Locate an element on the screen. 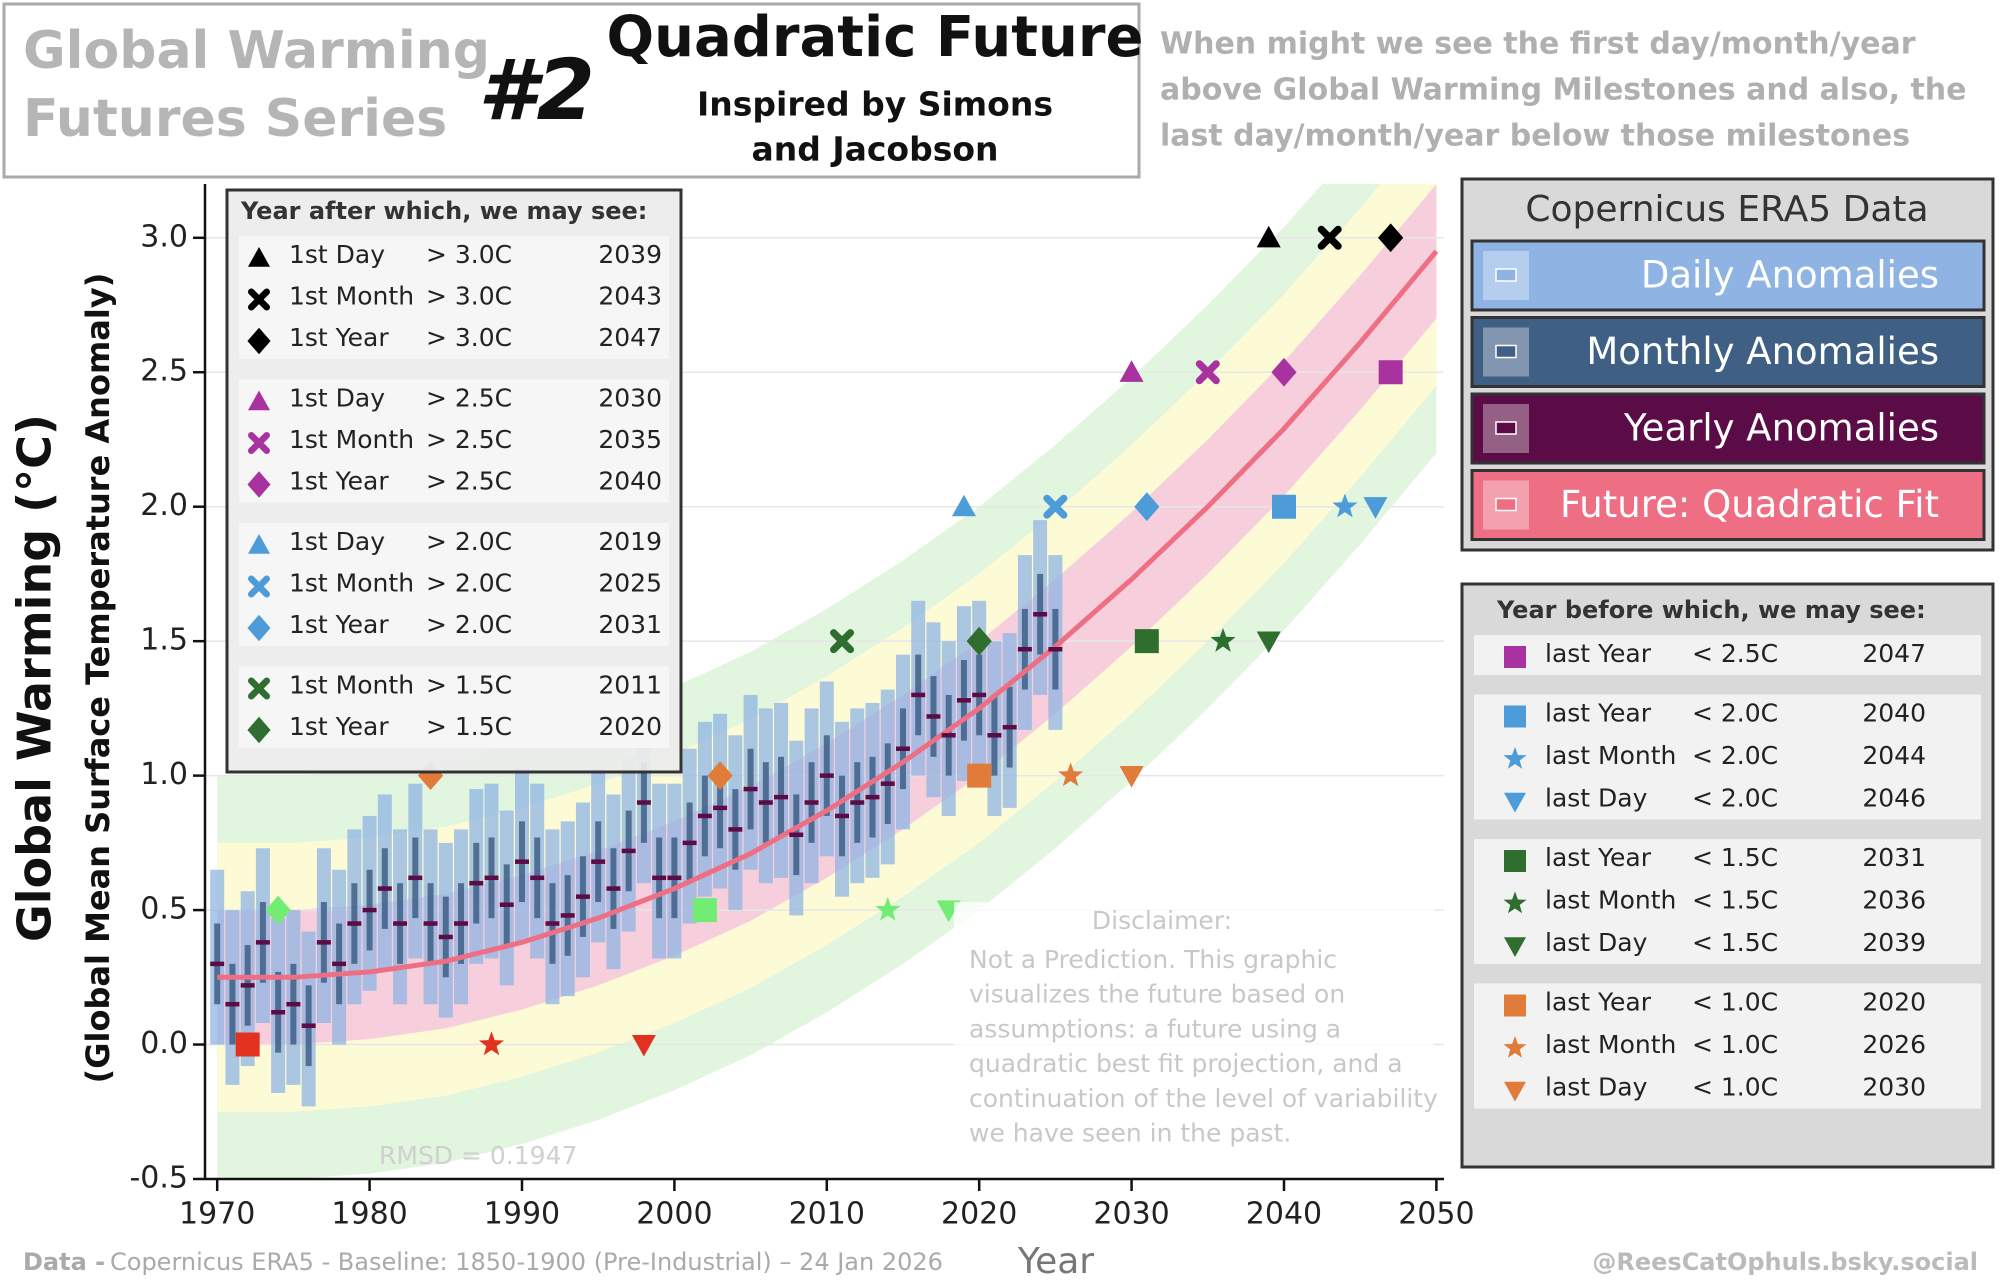  series-title: Global Warming is located at coordinates (256, 51).